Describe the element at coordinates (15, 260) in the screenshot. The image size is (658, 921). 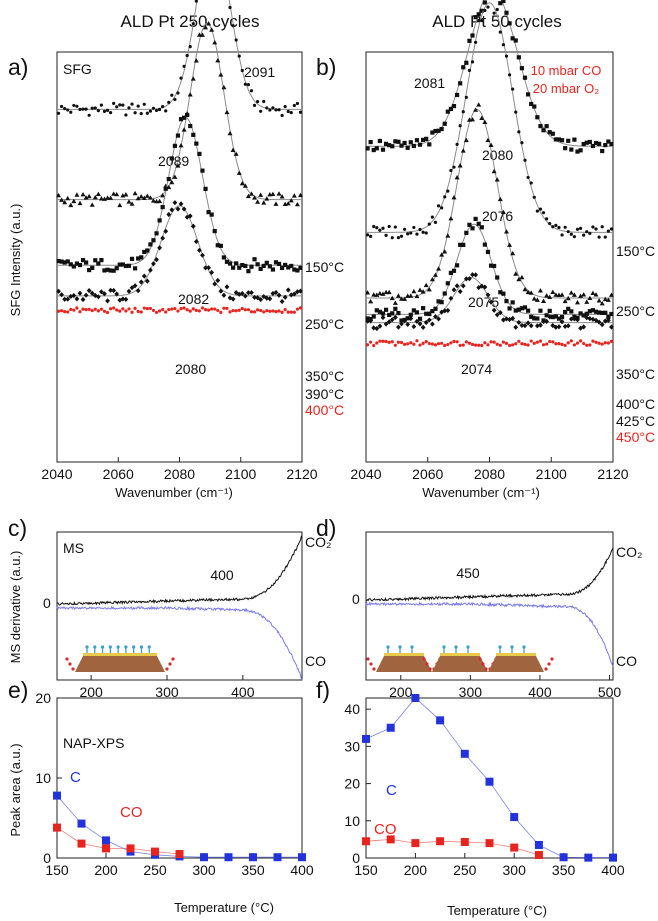
I see `sfg-y-axis-label: SFG Intensity (a.u.)` at that location.